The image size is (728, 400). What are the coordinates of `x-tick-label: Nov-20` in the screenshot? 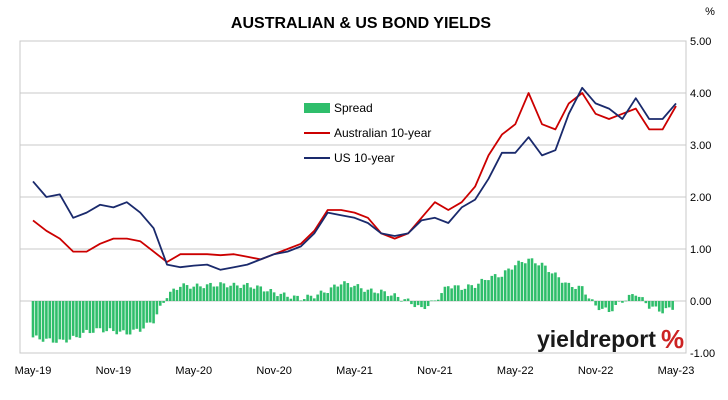 It's located at (273, 371).